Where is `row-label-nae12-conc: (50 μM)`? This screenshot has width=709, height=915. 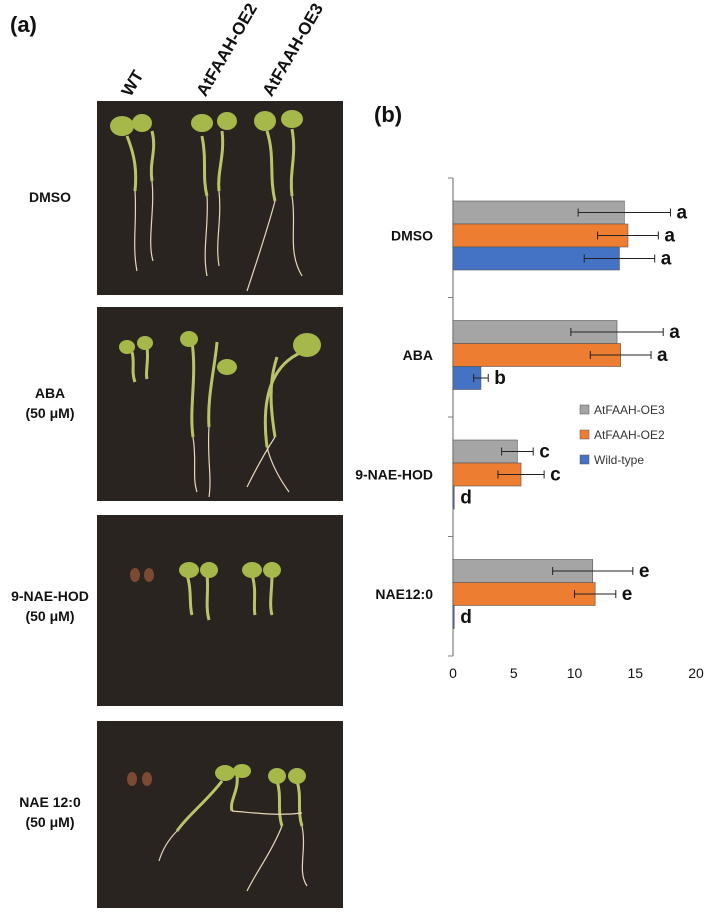 row-label-nae12-conc: (50 μM) is located at coordinates (50, 822).